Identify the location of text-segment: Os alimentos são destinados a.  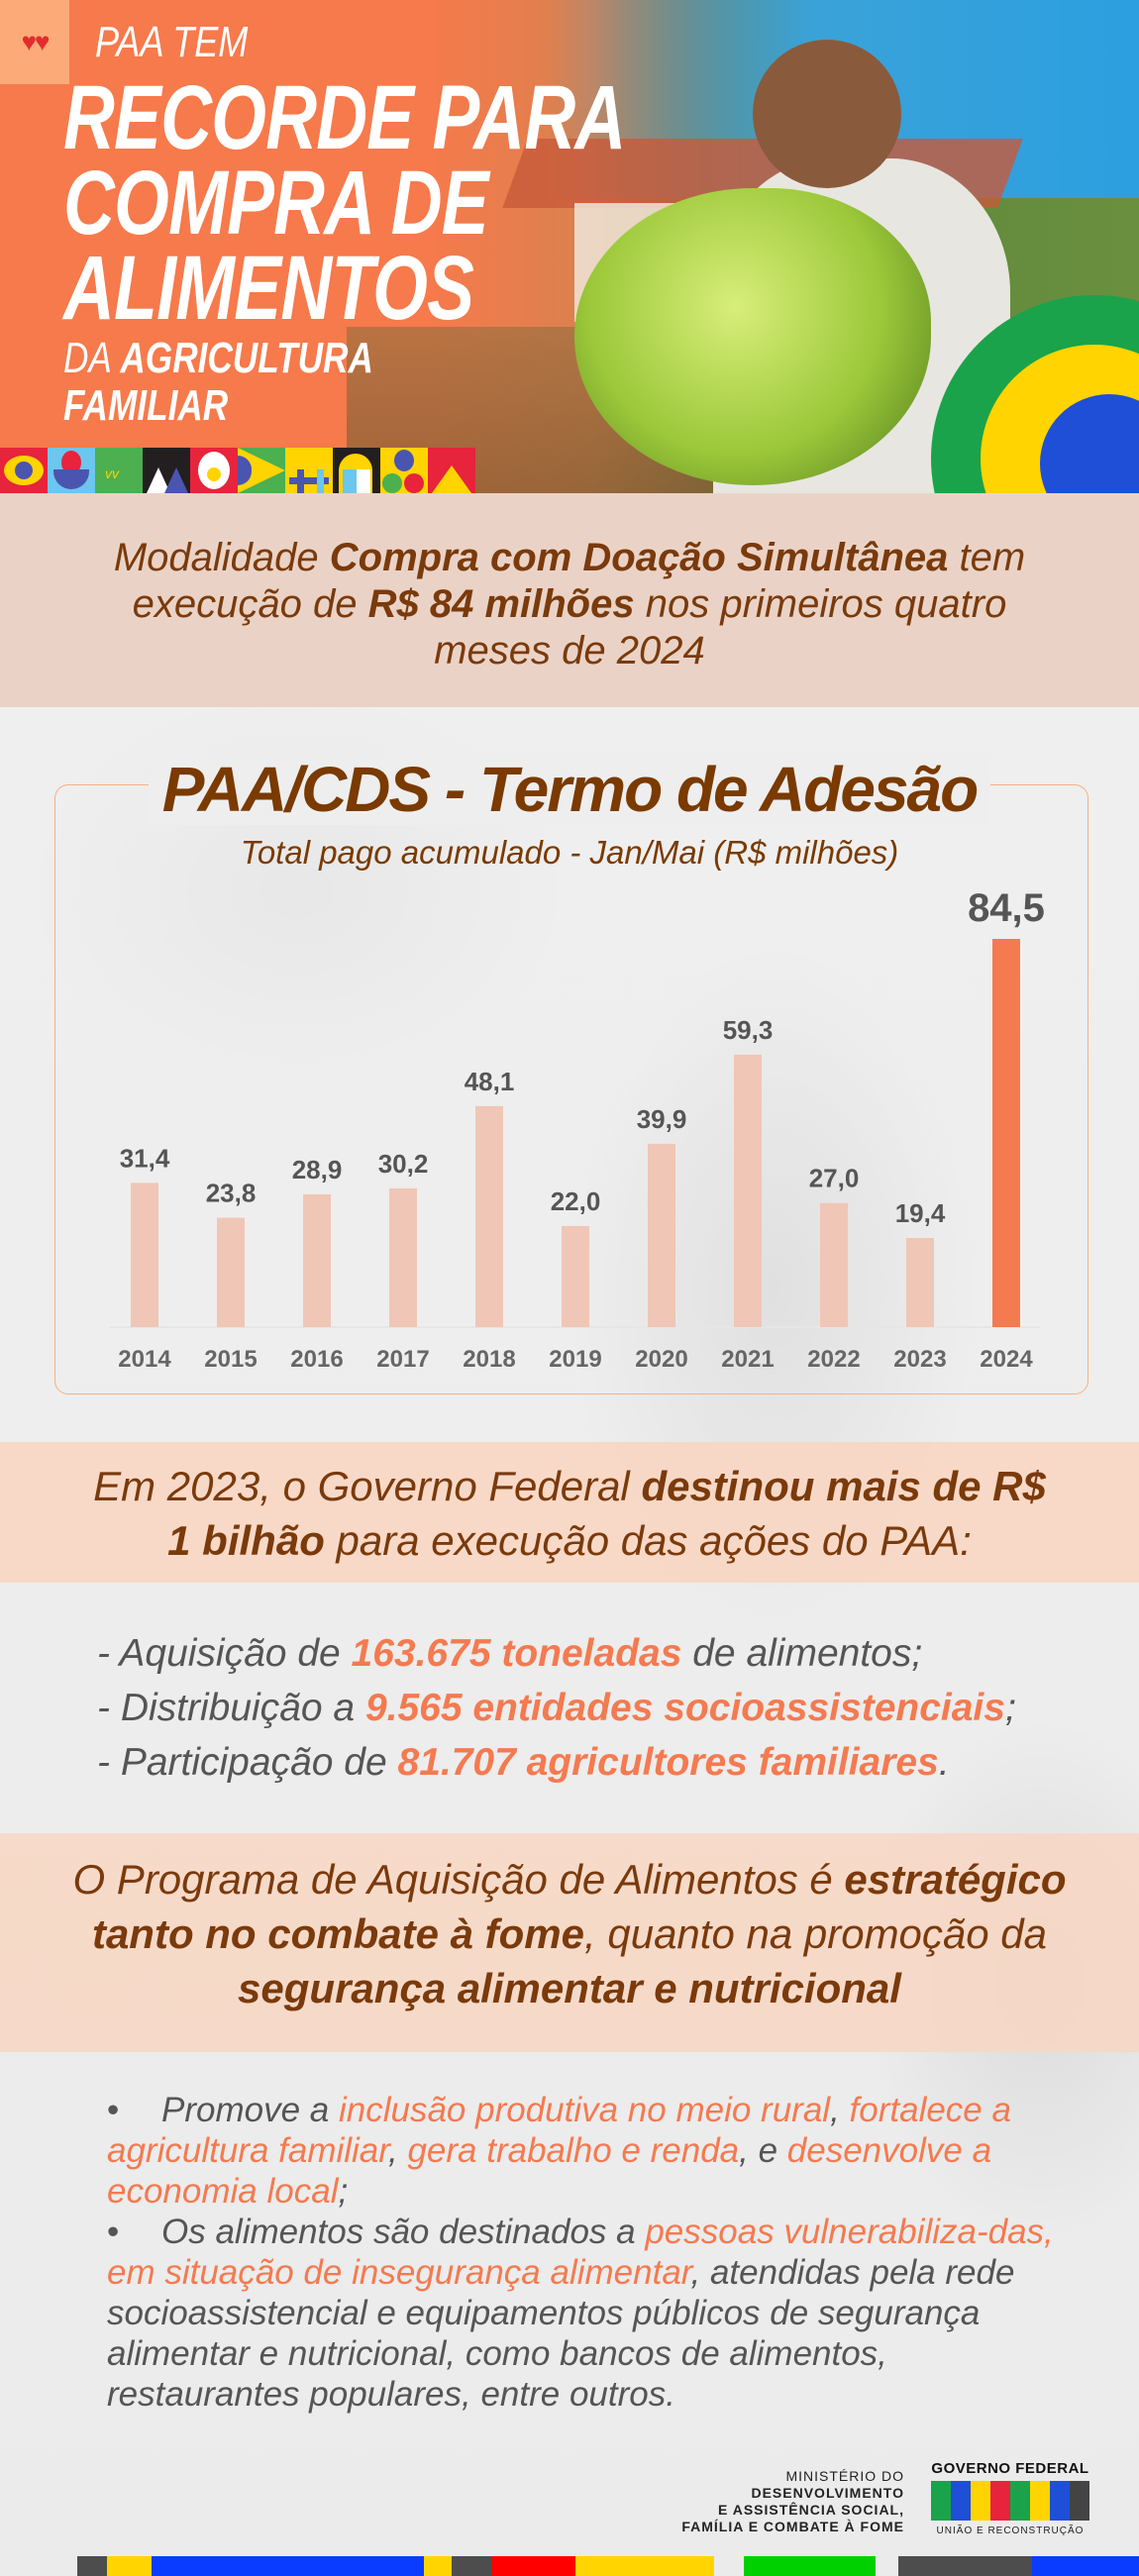
(403, 2232).